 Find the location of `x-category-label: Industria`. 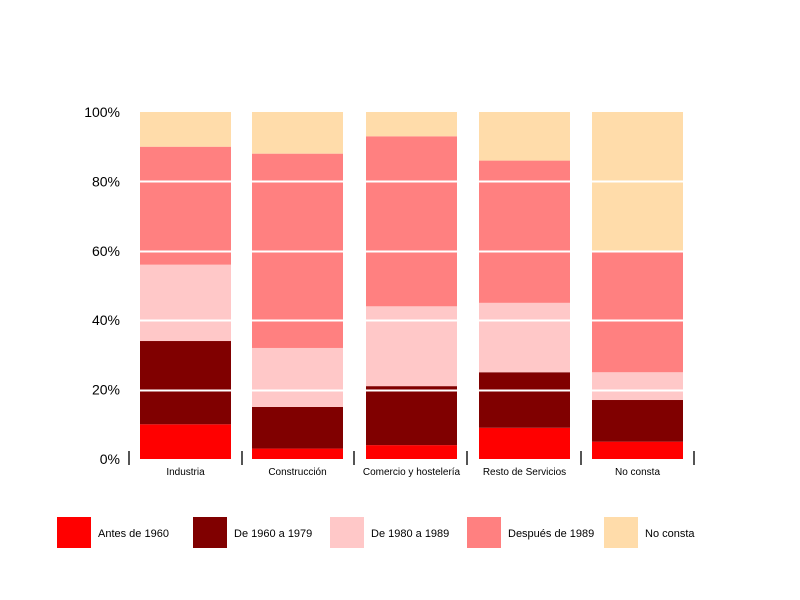

x-category-label: Industria is located at coordinates (185, 472).